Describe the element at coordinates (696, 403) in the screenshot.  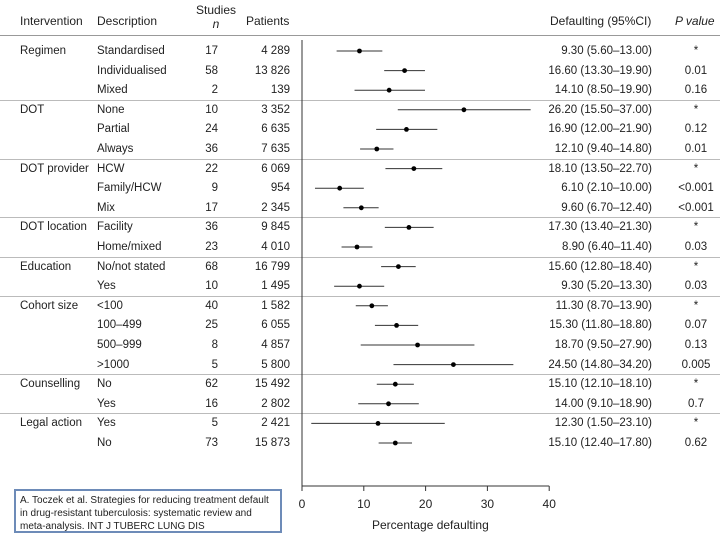
I see `row-p-value: 0.7` at that location.